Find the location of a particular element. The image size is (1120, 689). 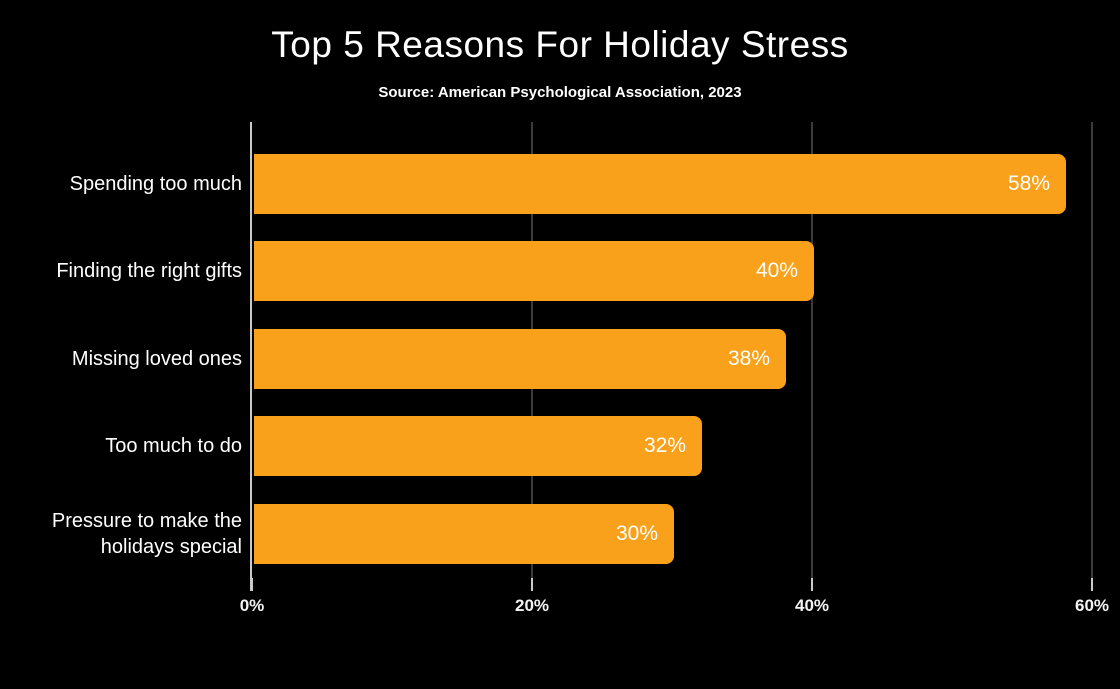

x-tick-label-0%: 0% is located at coordinates (252, 605).